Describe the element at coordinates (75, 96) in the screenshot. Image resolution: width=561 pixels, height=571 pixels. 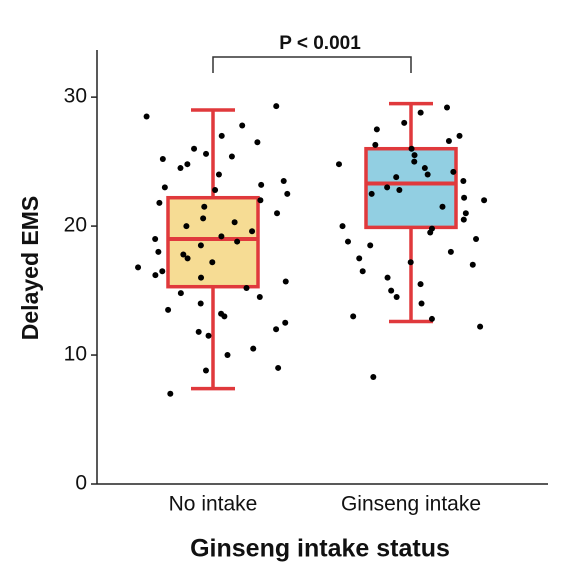
I see `y-tick-label: 30` at that location.